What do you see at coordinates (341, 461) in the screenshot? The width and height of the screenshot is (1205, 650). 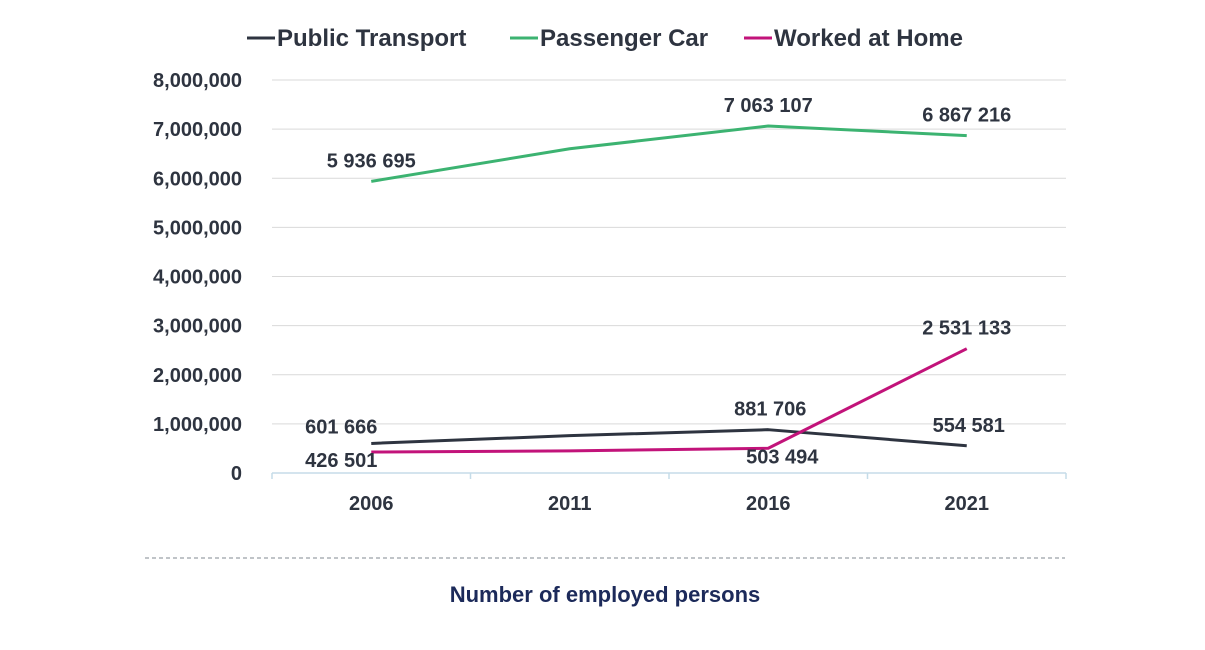 I see `data-label: 426 501` at bounding box center [341, 461].